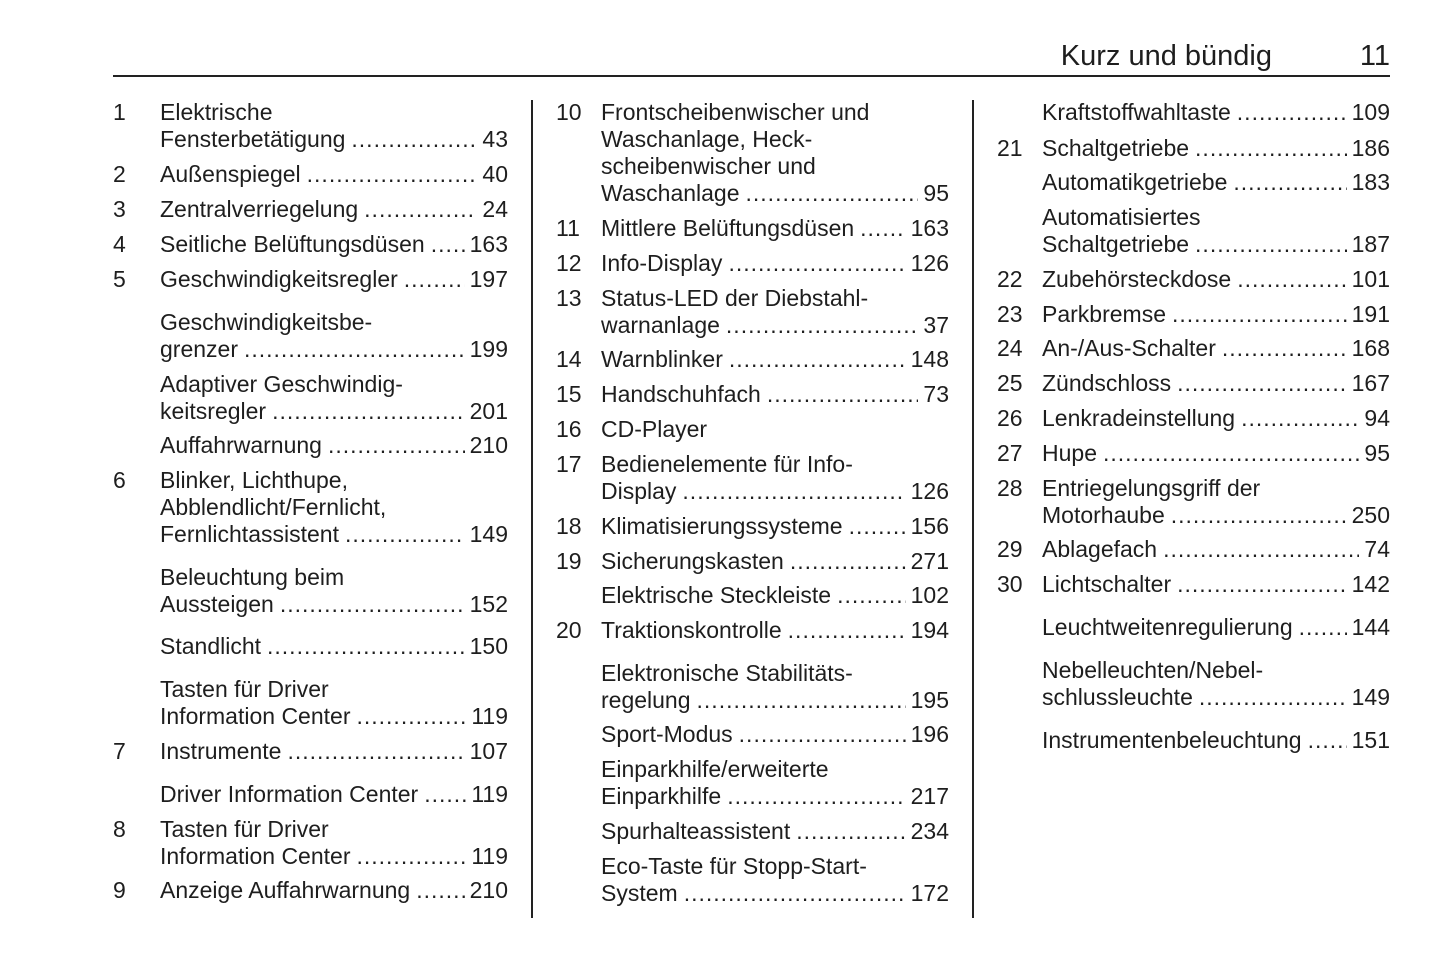 The width and height of the screenshot is (1445, 965). What do you see at coordinates (488, 279) in the screenshot?
I see `page-reference: 197` at bounding box center [488, 279].